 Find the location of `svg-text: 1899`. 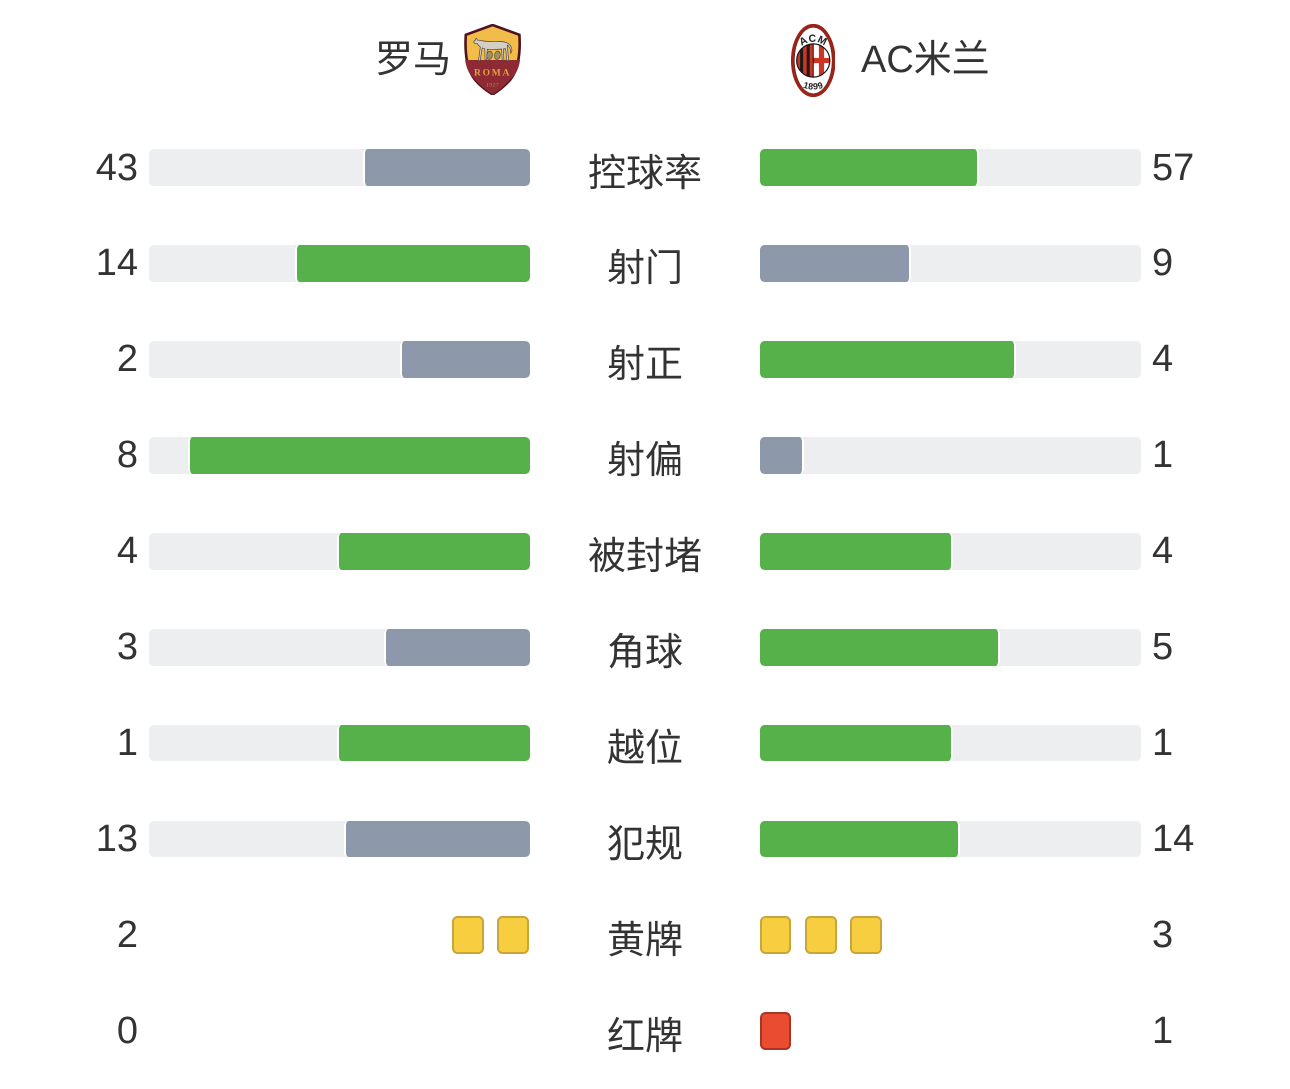

svg-text: 1899 is located at coordinates (813, 85).